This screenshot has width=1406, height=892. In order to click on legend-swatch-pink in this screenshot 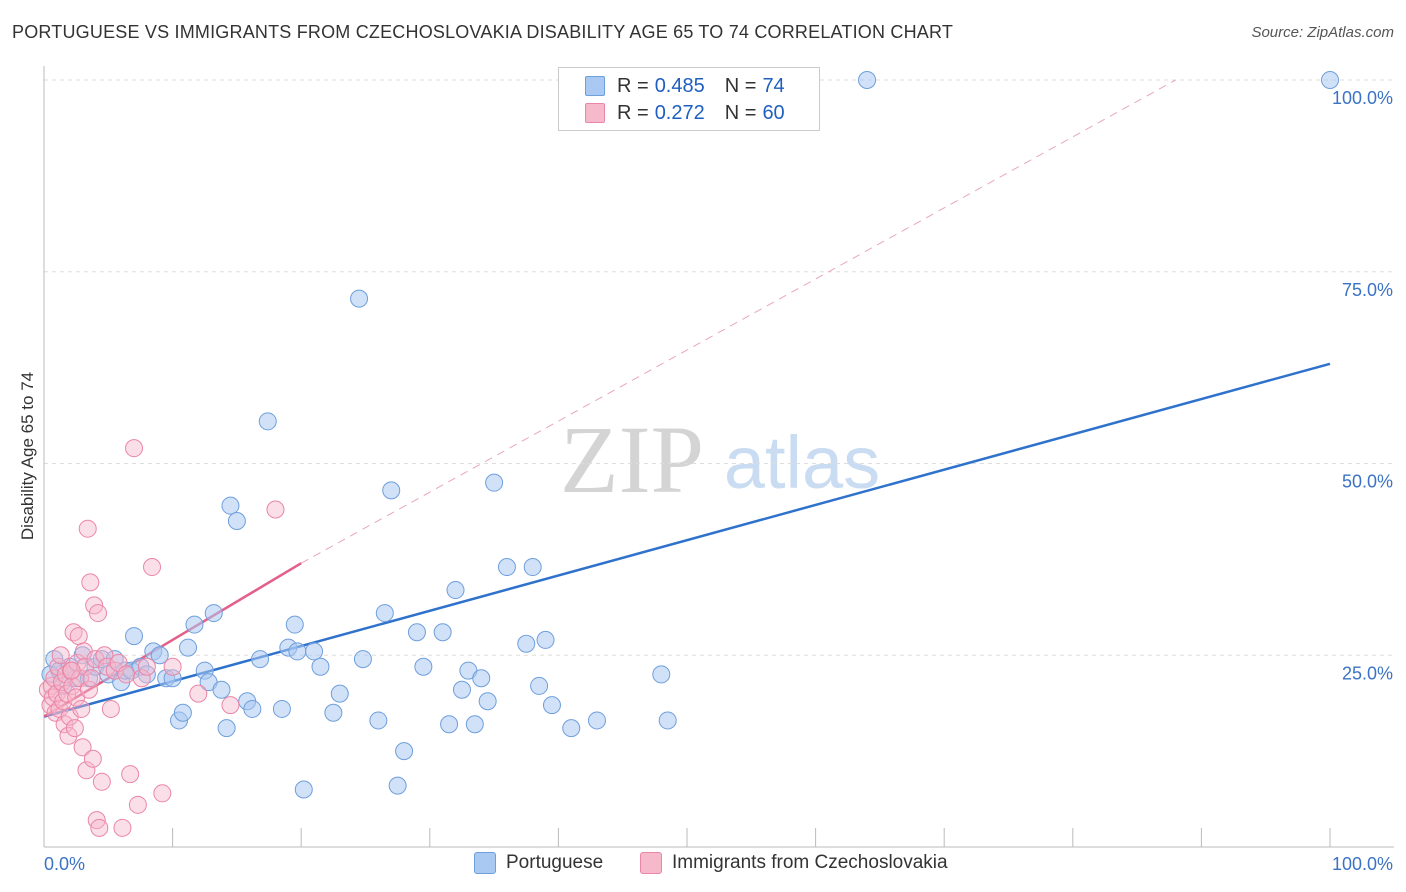, I will do `click(595, 113)`.